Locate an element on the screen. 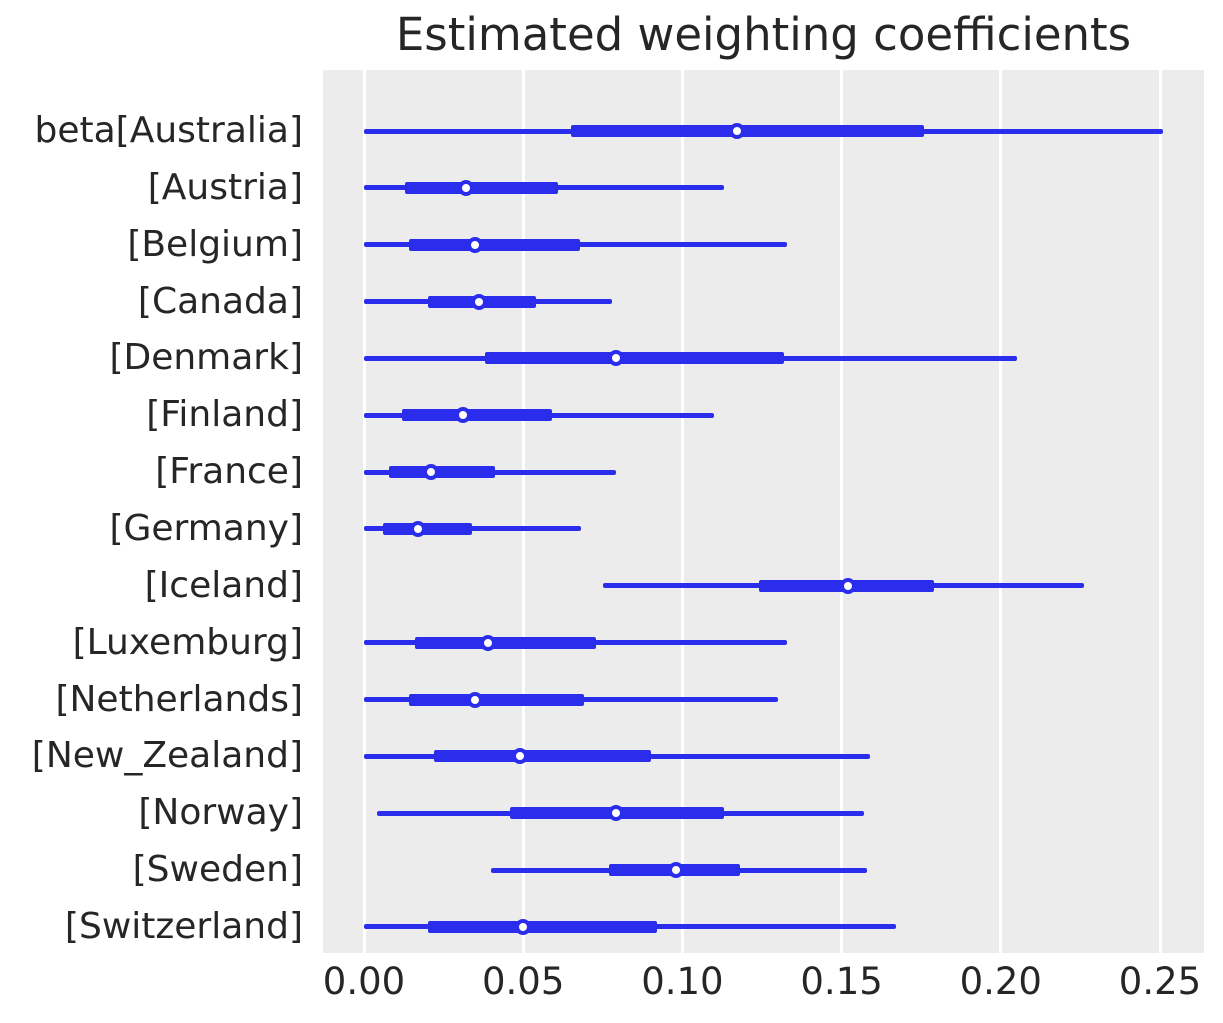 Image resolution: width=1223 pixels, height=1023 pixels. x-tick-label: 0.25 is located at coordinates (1160, 981).